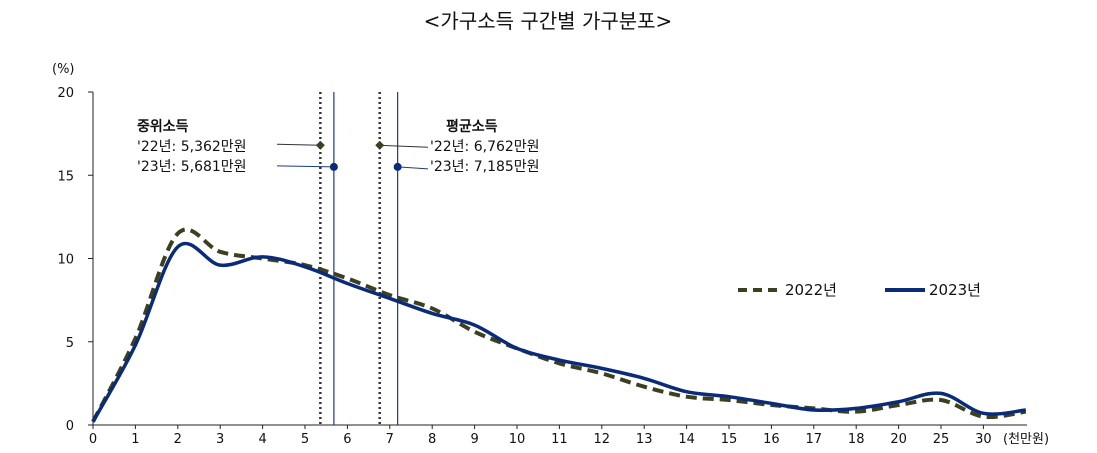 The image size is (1097, 453). Describe the element at coordinates (298, 144) in the screenshot. I see `median-2022-connector` at that location.